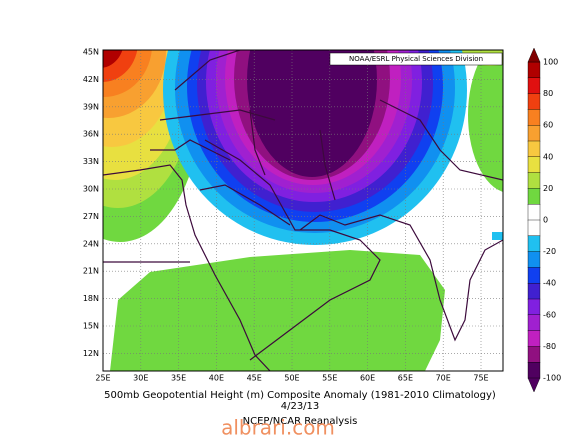  What do you see at coordinates (367, 378) in the screenshot?
I see `lon-label: 60E` at bounding box center [367, 378].